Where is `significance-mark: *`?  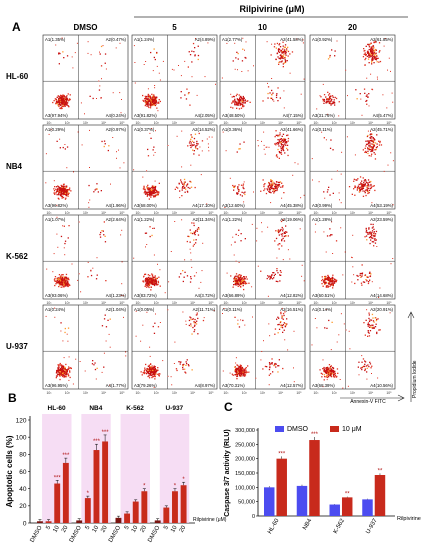 significance-mark: * is located at coordinates (144, 487).